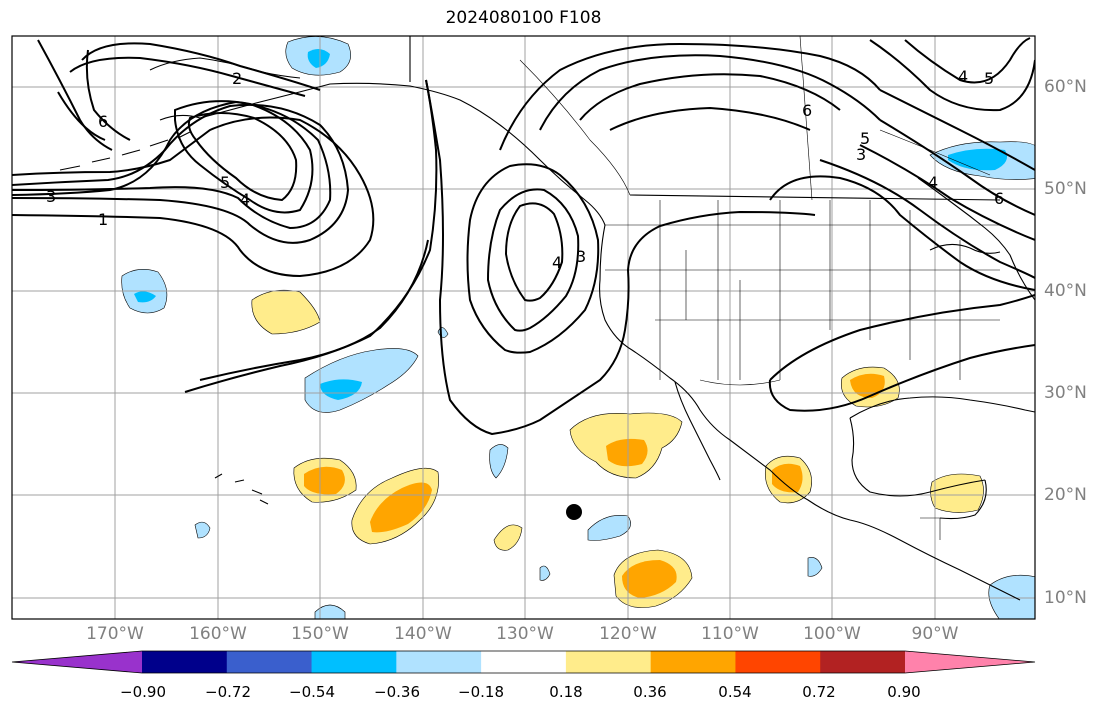  What do you see at coordinates (1065, 291) in the screenshot?
I see `lat-label-40n: 40°N` at bounding box center [1065, 291].